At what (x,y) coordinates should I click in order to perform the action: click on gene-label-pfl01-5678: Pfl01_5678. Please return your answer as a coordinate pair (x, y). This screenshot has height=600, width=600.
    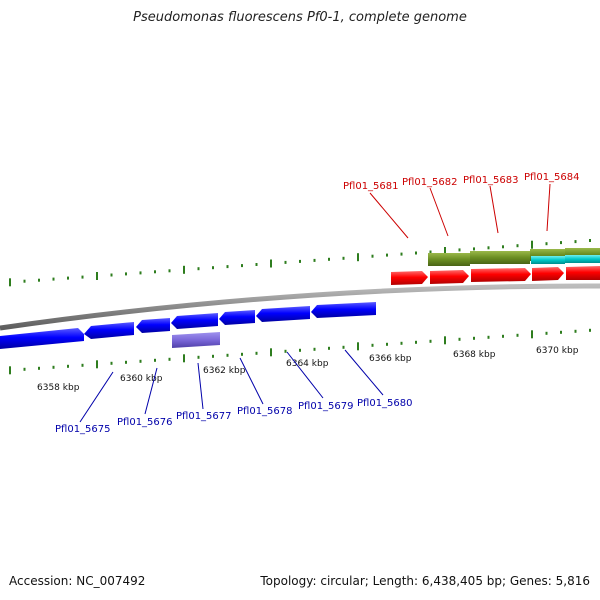
    Looking at the image, I should click on (265, 411).